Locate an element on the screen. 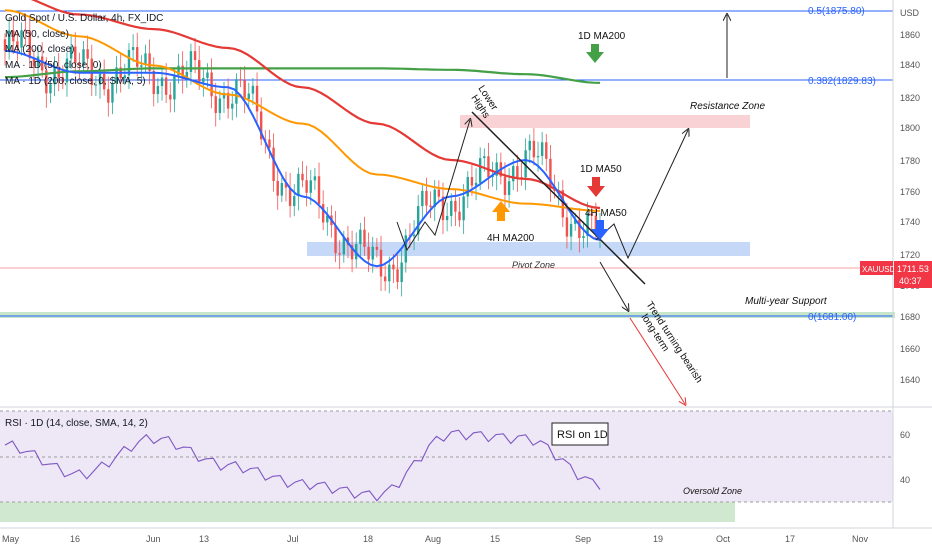 This screenshot has height=555, width=932. ma50-4h-arrow-icon is located at coordinates (600, 230).